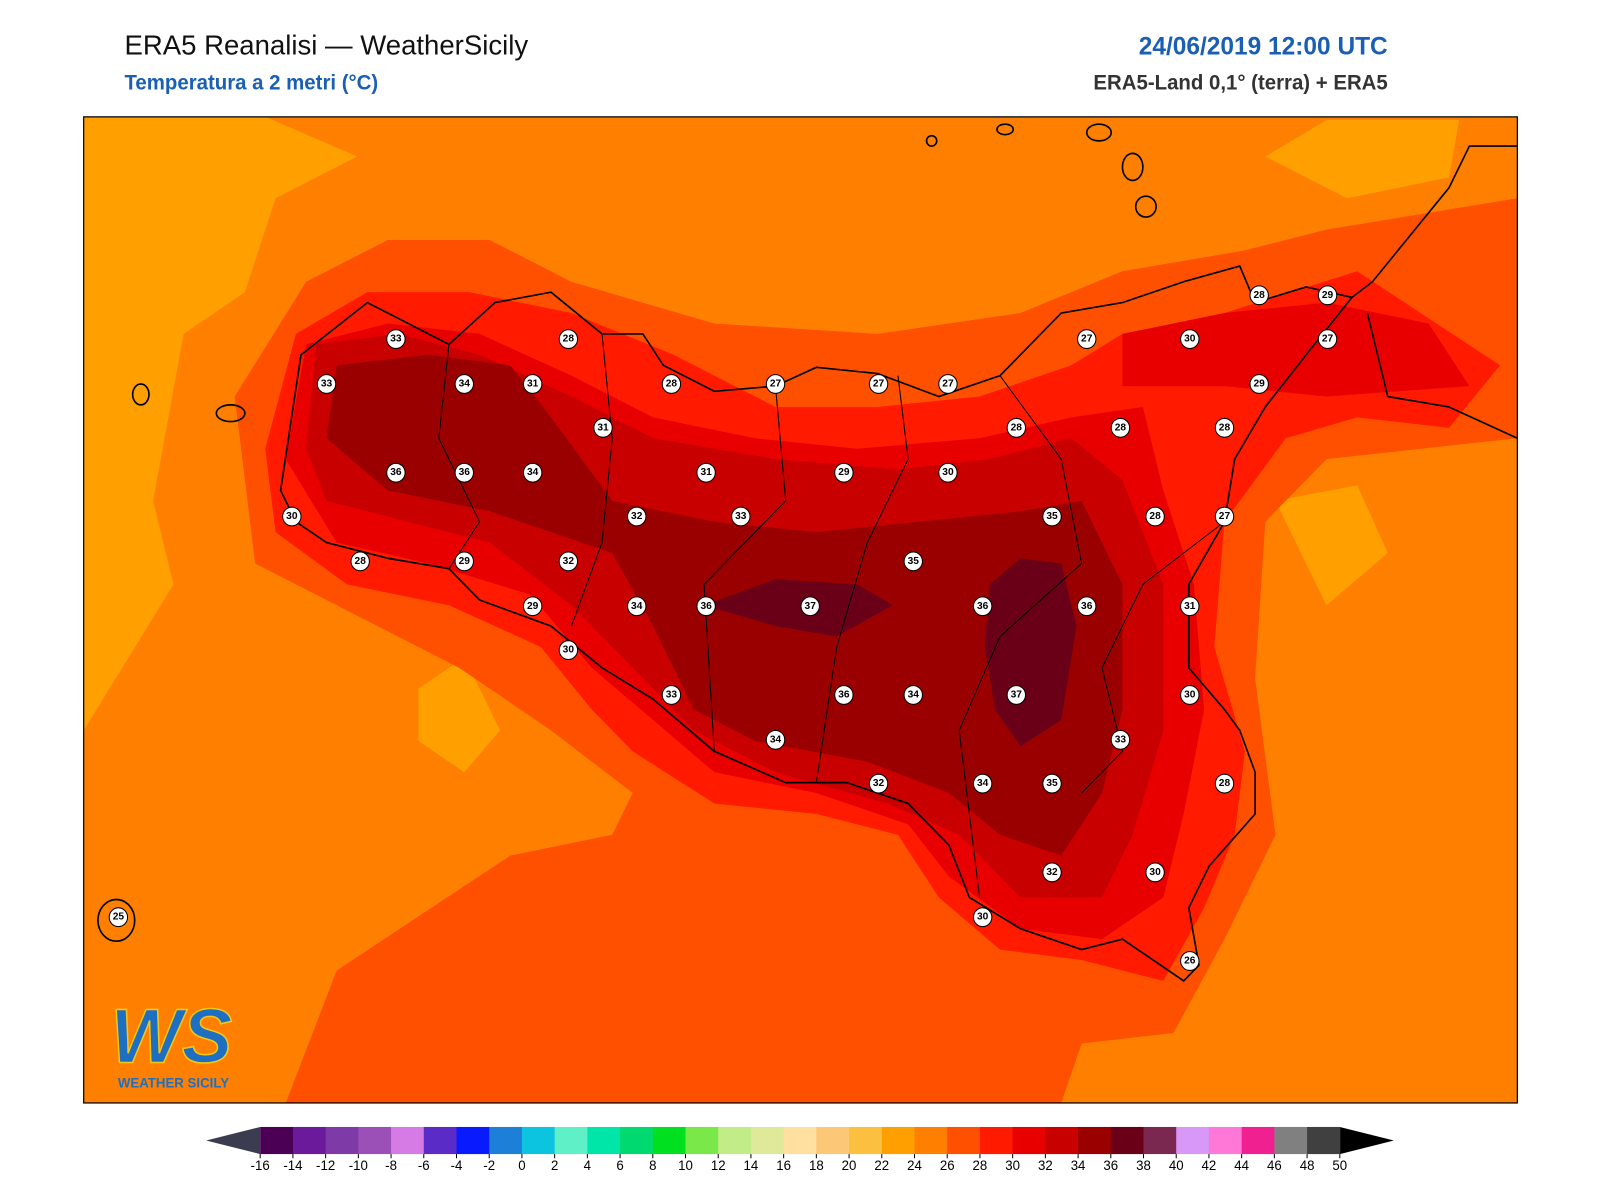 The height and width of the screenshot is (1200, 1600). Describe the element at coordinates (1442, 376) in the screenshot. I see `calabria-coast` at that location.